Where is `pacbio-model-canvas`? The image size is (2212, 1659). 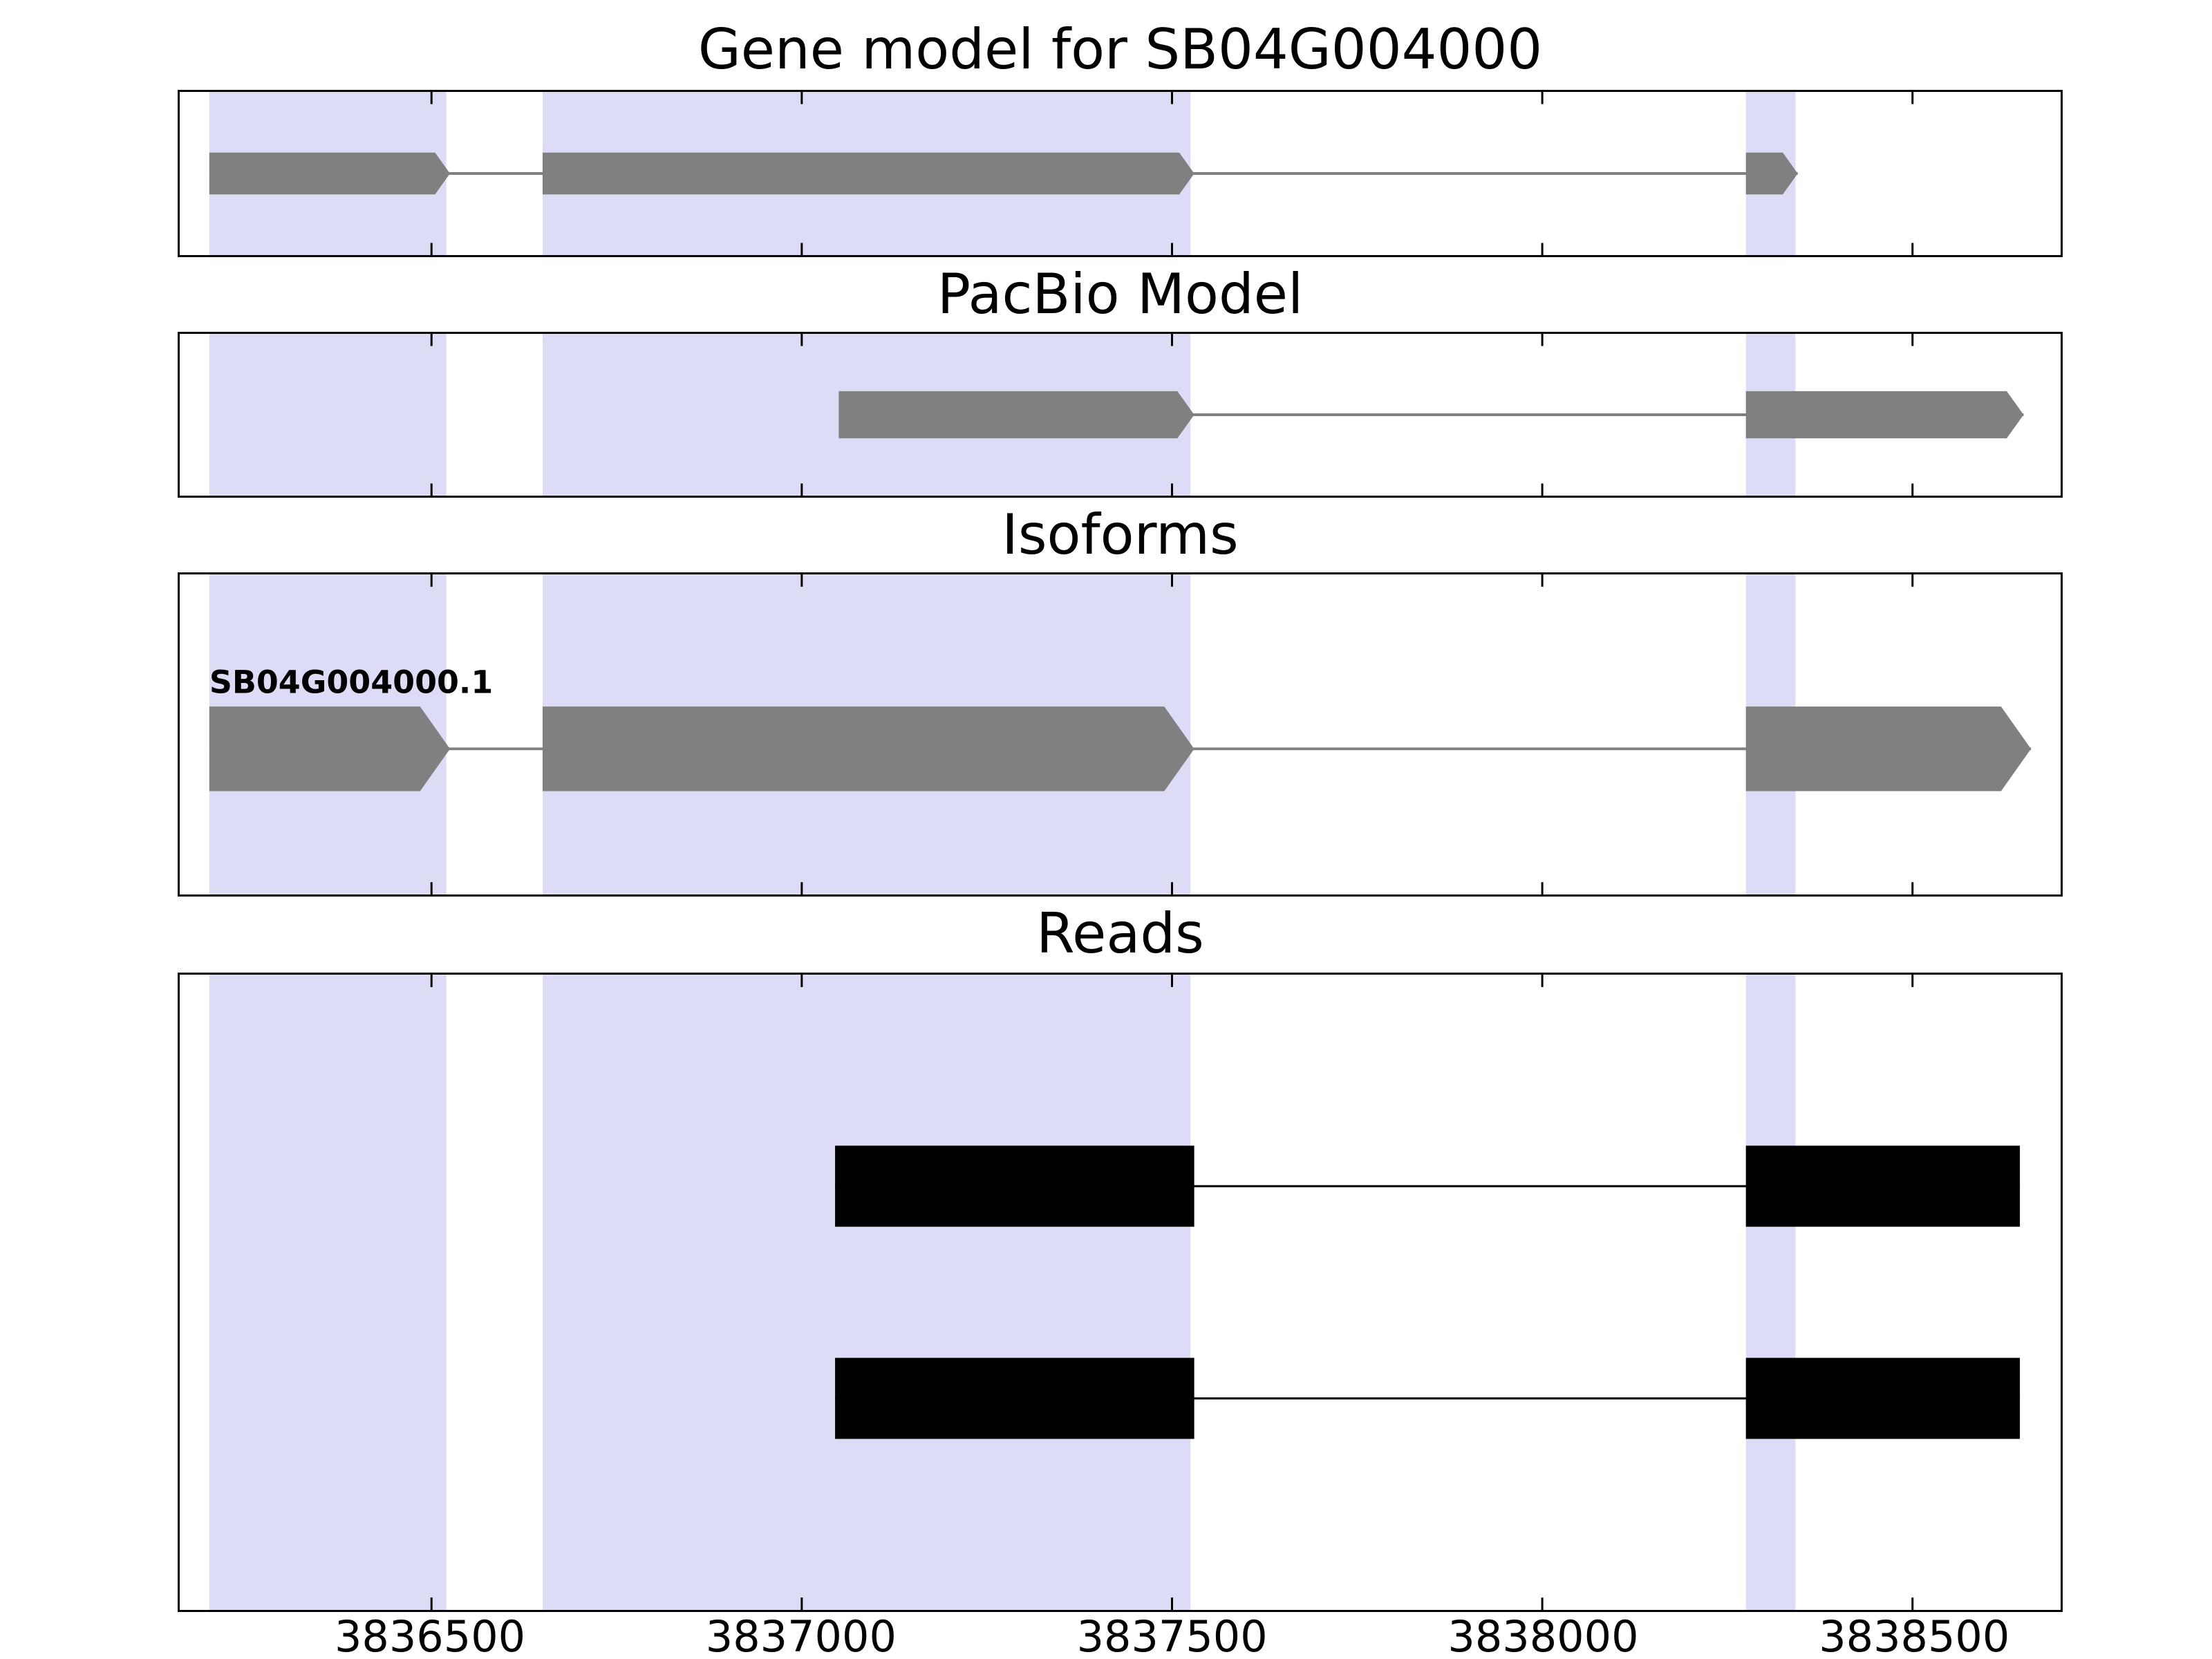
pacbio-model-canvas is located at coordinates (1117, 415).